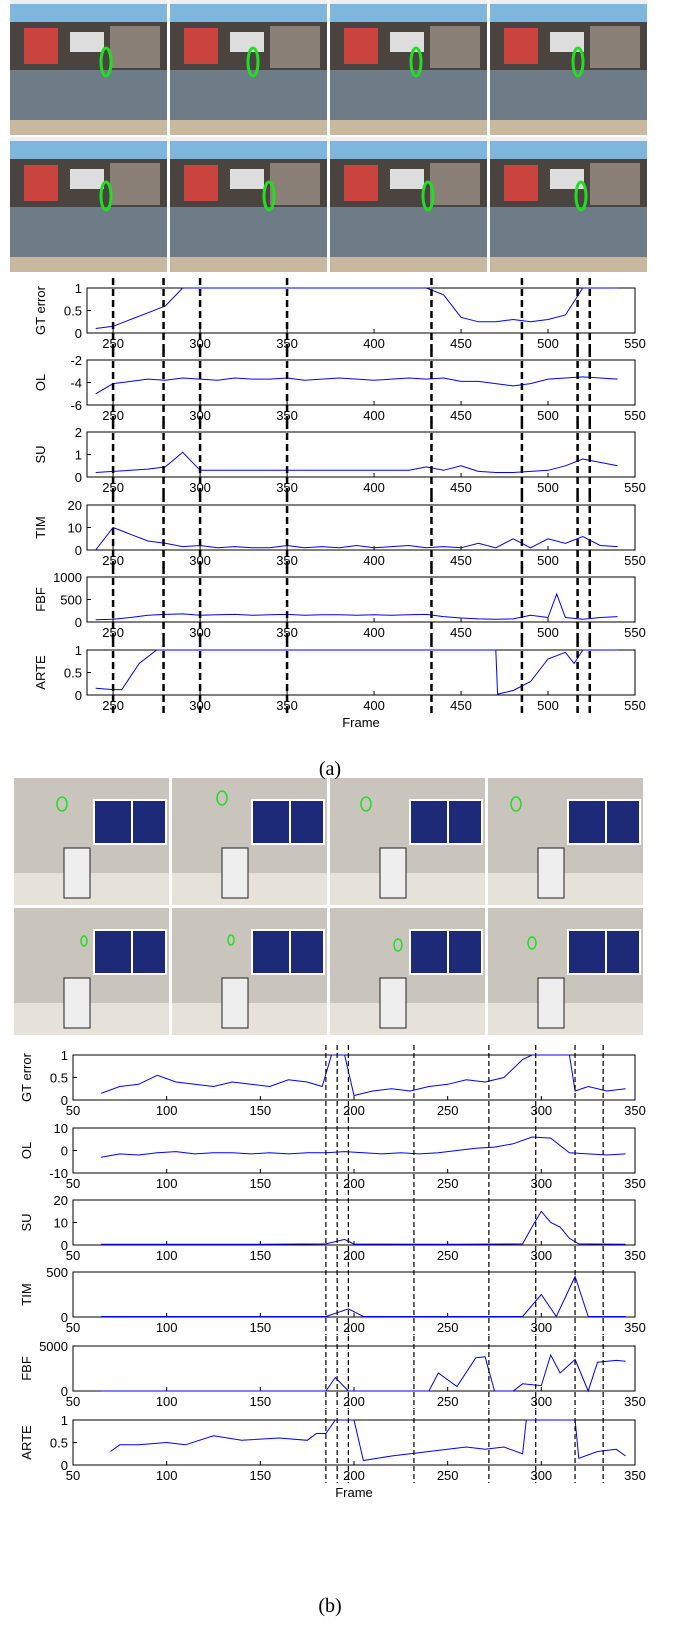 This screenshot has width=689, height=1638. I want to click on y-tick-label: -10, so click(58, 1173).